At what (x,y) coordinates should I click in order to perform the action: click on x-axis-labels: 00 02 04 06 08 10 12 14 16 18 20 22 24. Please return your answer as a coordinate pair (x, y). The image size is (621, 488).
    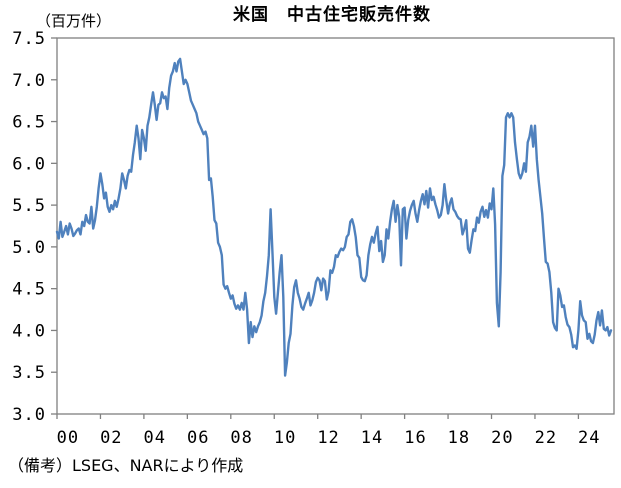
    Looking at the image, I should click on (328, 438).